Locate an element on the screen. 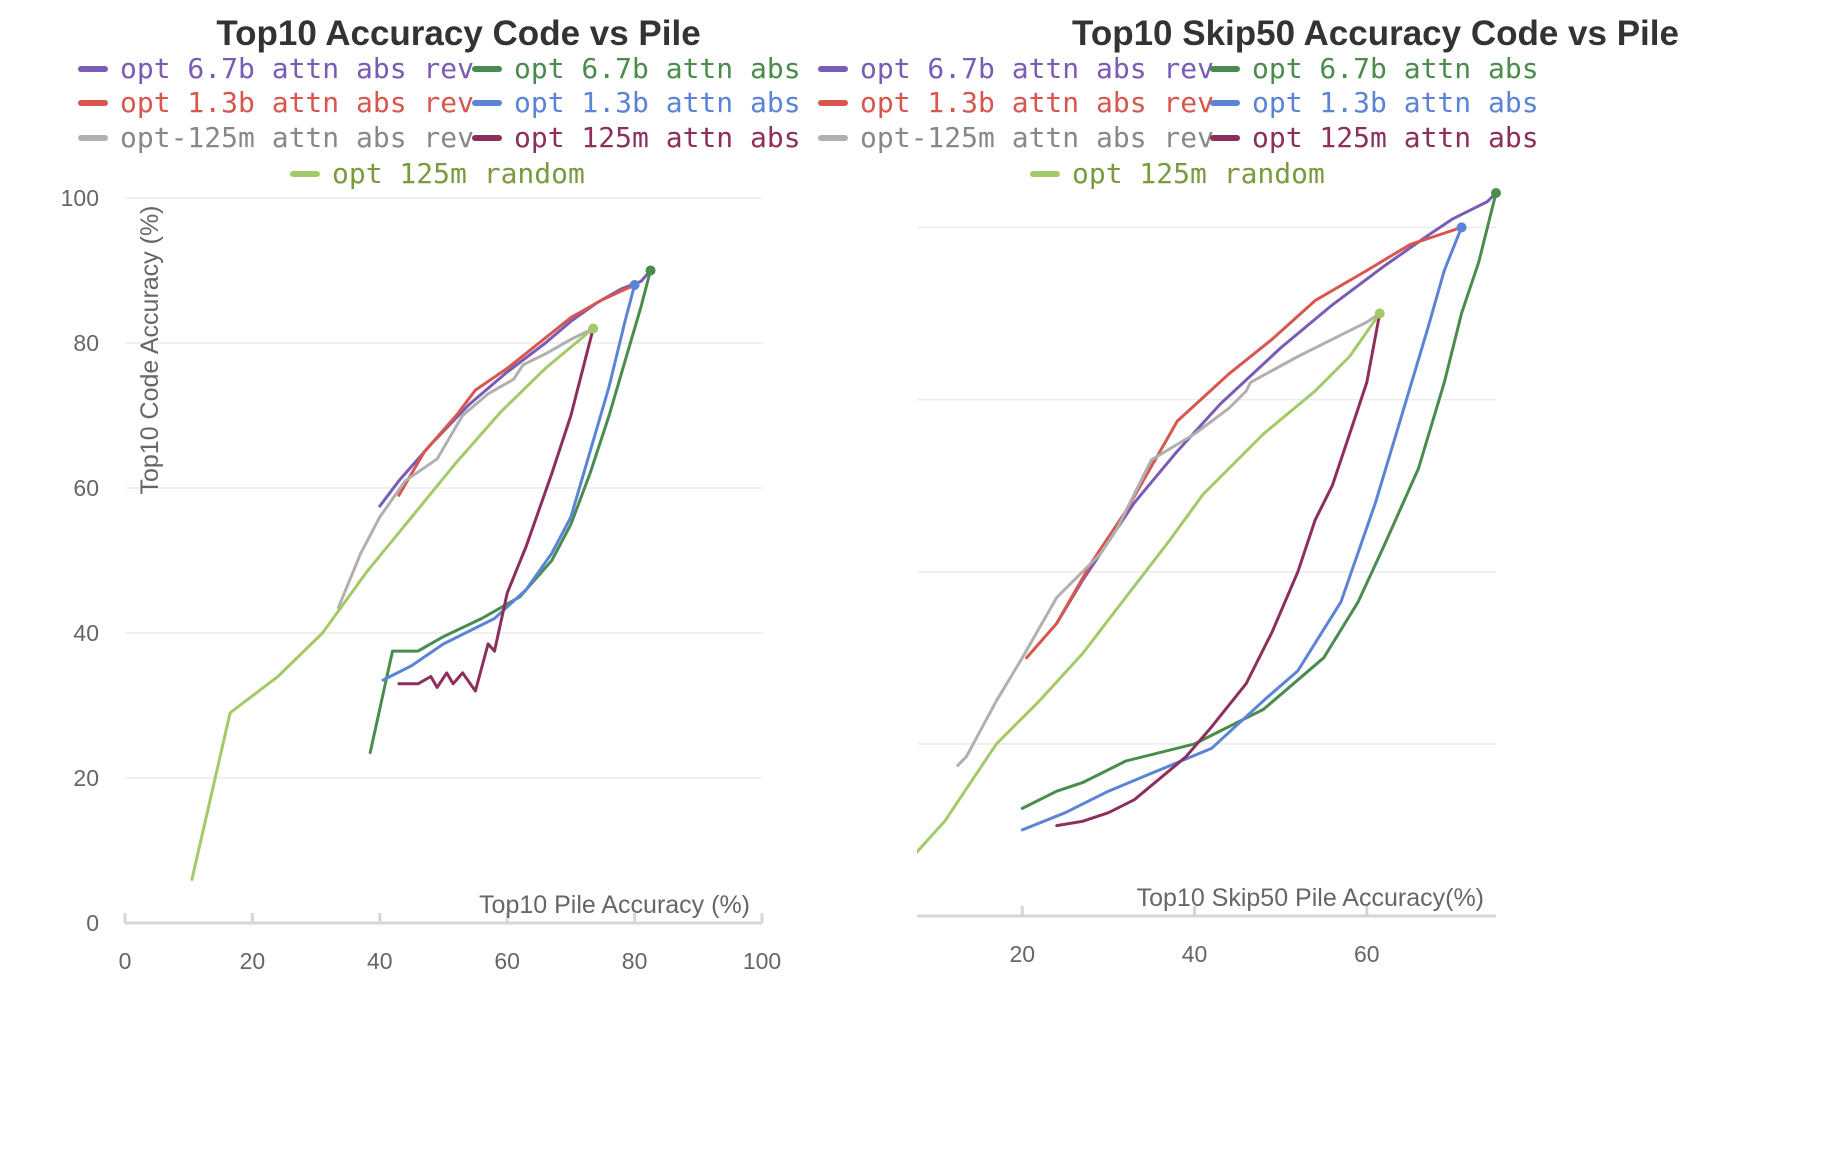  x-tick-label: 0 is located at coordinates (125, 961).